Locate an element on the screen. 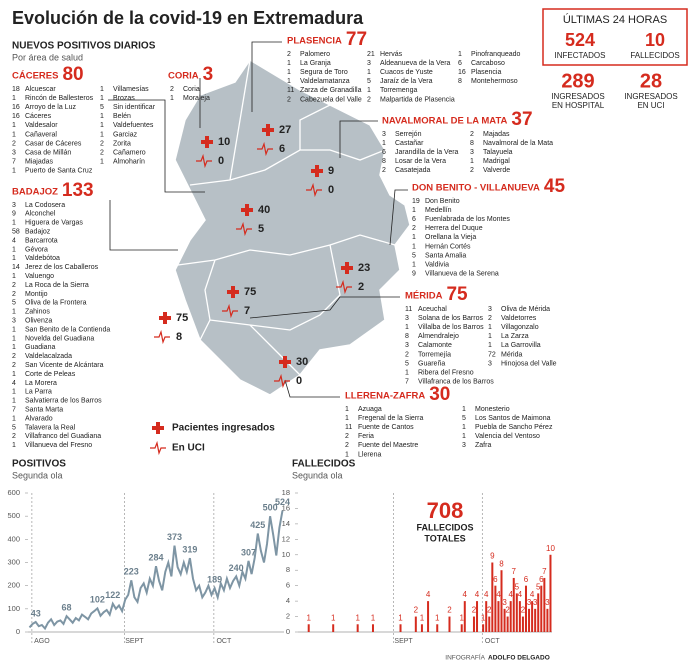 This screenshot has height=672, width=694. value-label: 6 is located at coordinates (526, 579).